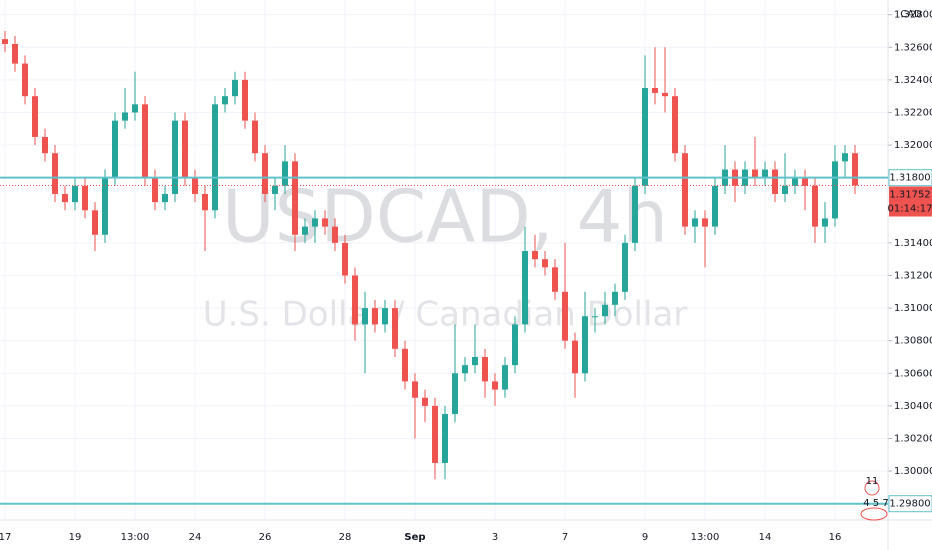  What do you see at coordinates (913, 438) in the screenshot?
I see `y-tick-label: 1.30200` at bounding box center [913, 438].